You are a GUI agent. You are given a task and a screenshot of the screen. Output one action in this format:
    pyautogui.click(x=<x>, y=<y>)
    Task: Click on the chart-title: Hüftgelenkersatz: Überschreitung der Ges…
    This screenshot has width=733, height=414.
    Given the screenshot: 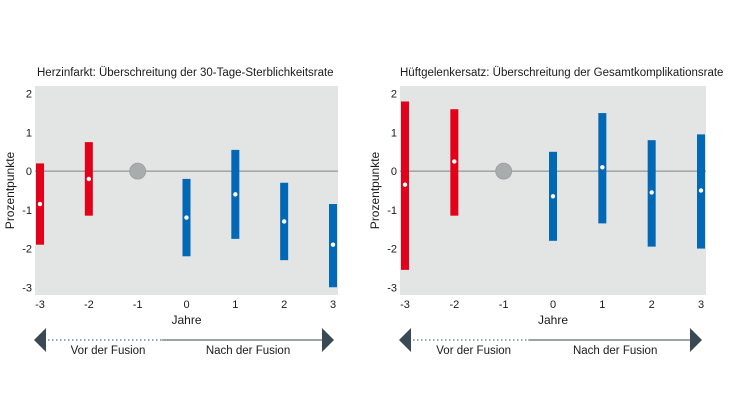 What is the action you would take?
    pyautogui.click(x=561, y=73)
    